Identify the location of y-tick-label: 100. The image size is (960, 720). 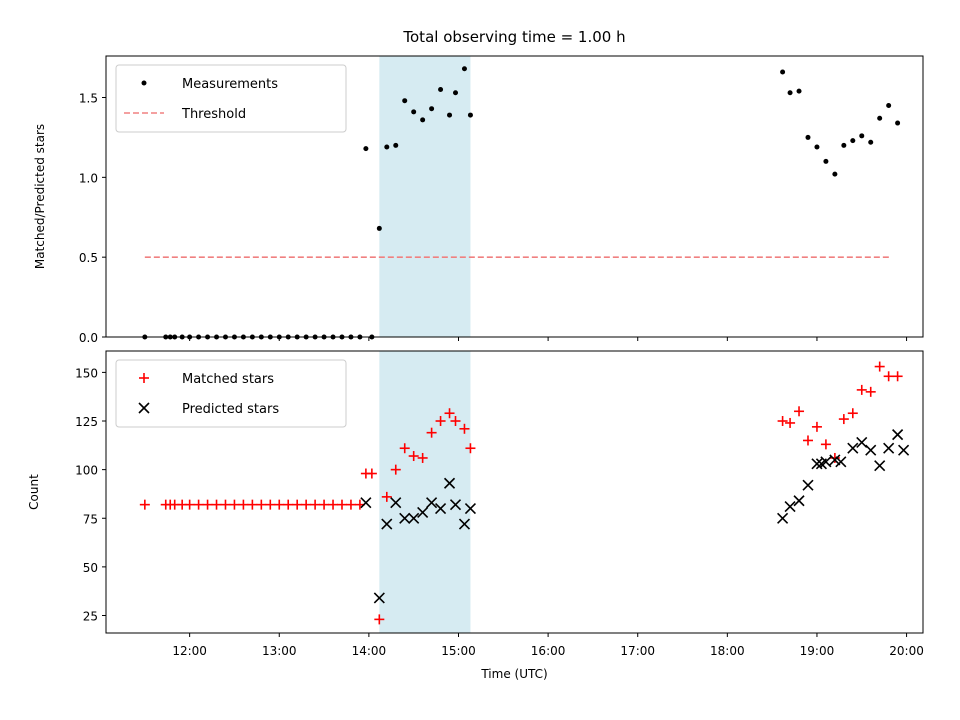
(86, 471).